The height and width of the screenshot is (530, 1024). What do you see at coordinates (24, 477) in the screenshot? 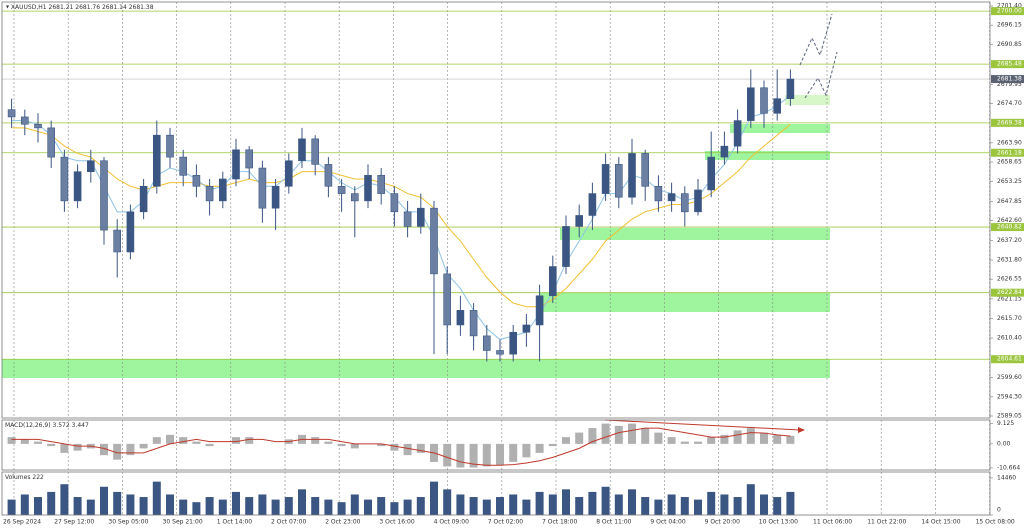
I see `volume-header: Volumes 222` at bounding box center [24, 477].